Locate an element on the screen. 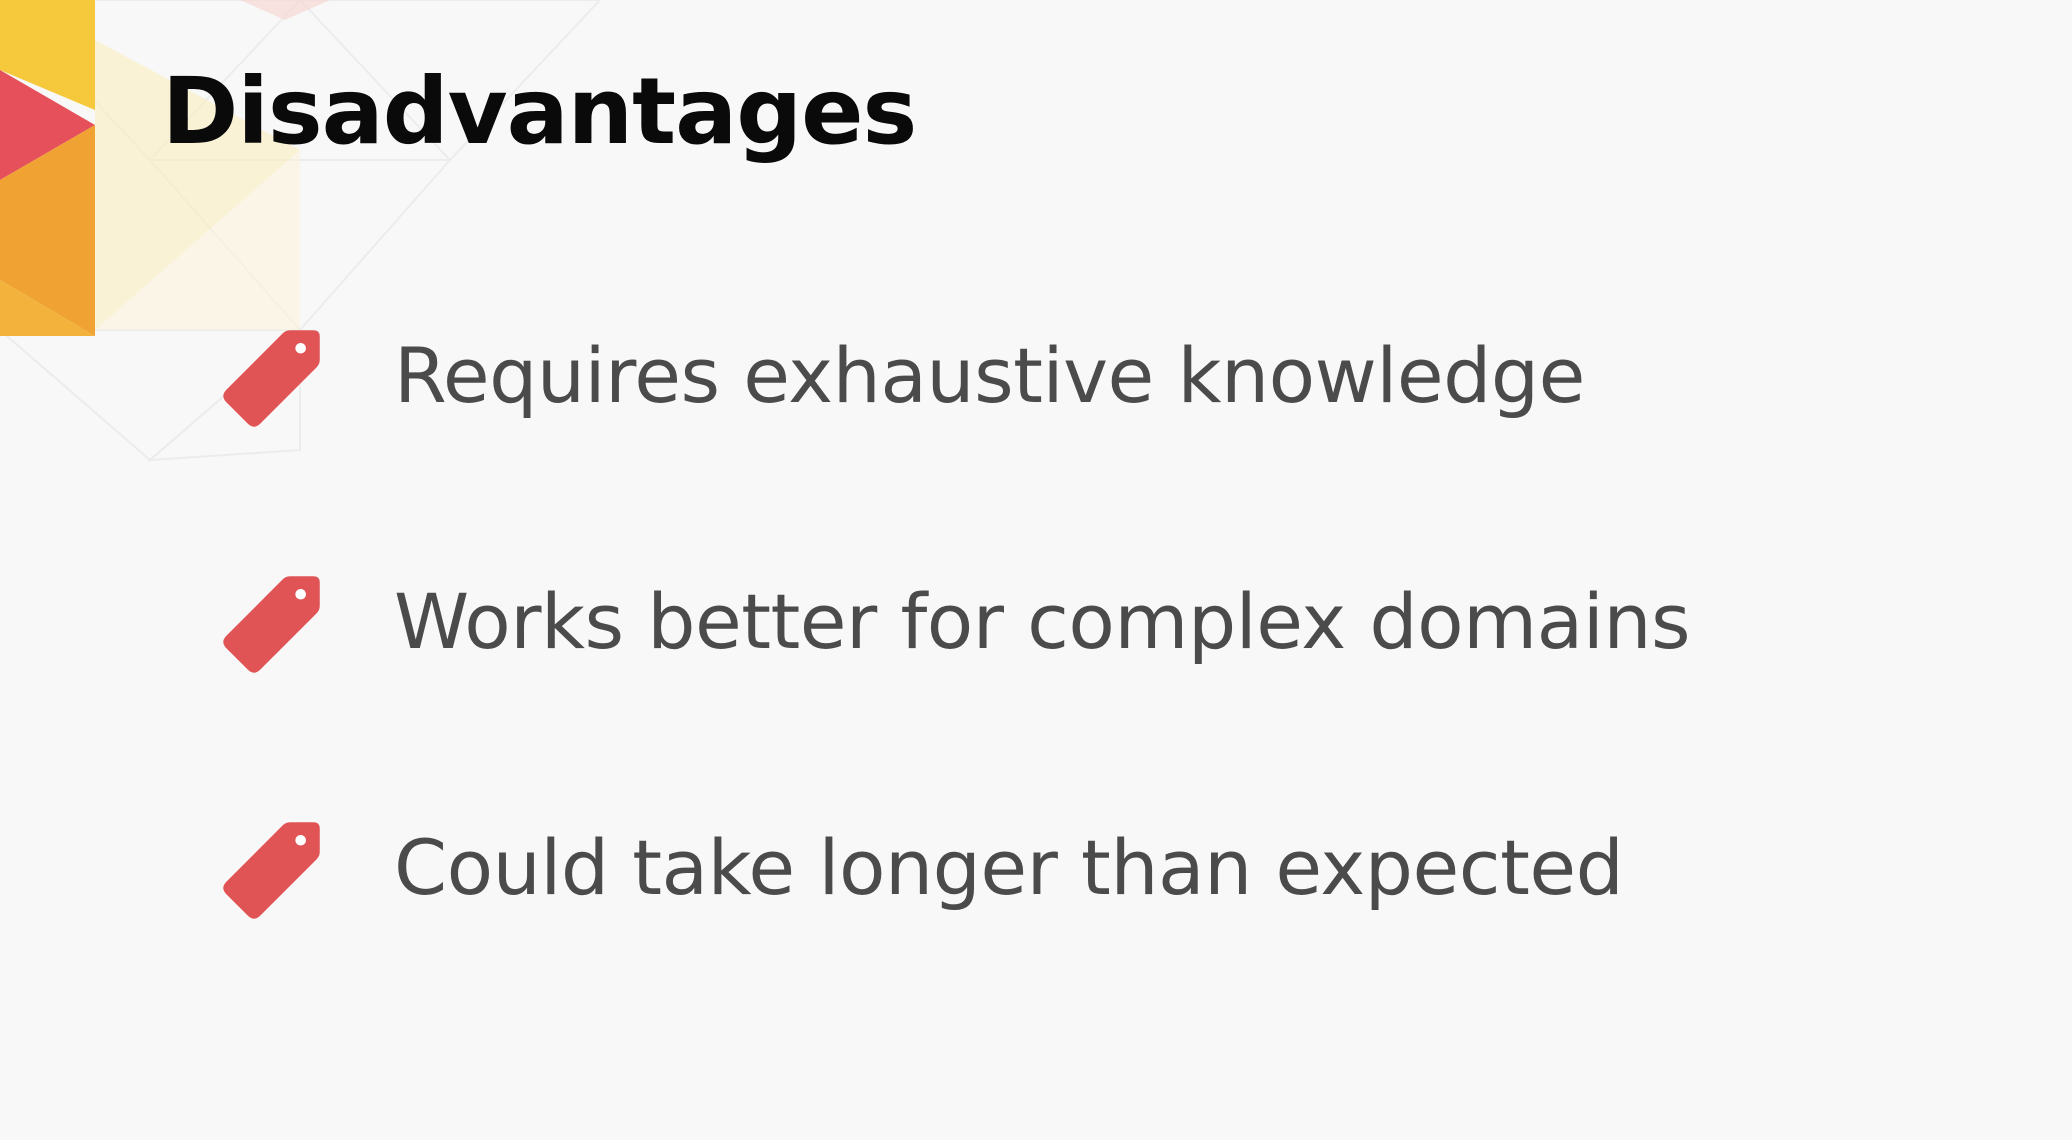  bullet-item: Works better for complex domains is located at coordinates (1068, 621).